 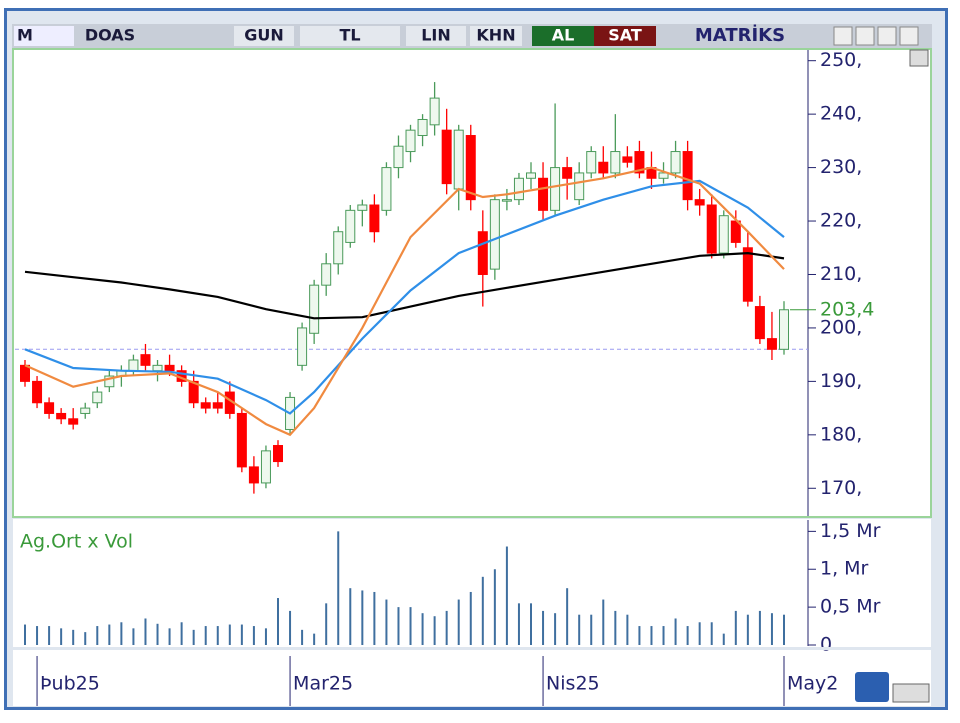 I want to click on scale-button: LIN, so click(x=436, y=35).